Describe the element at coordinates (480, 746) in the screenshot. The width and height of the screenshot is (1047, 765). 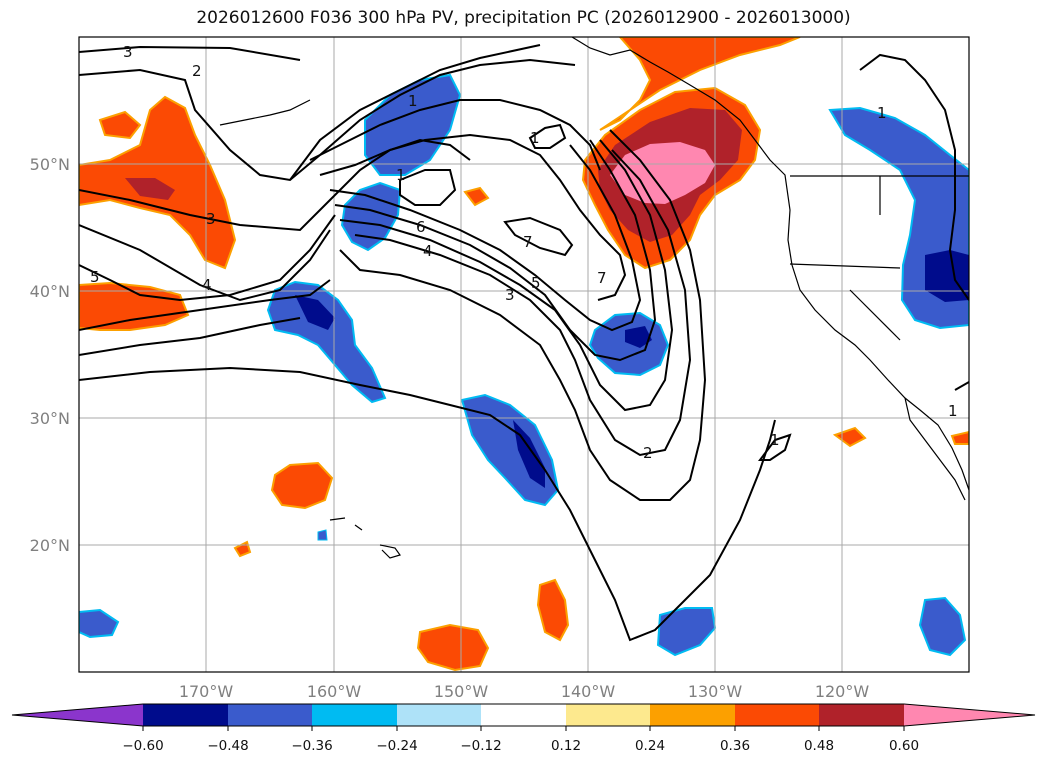
I see `colorbar-tick-label: −0.12` at that location.